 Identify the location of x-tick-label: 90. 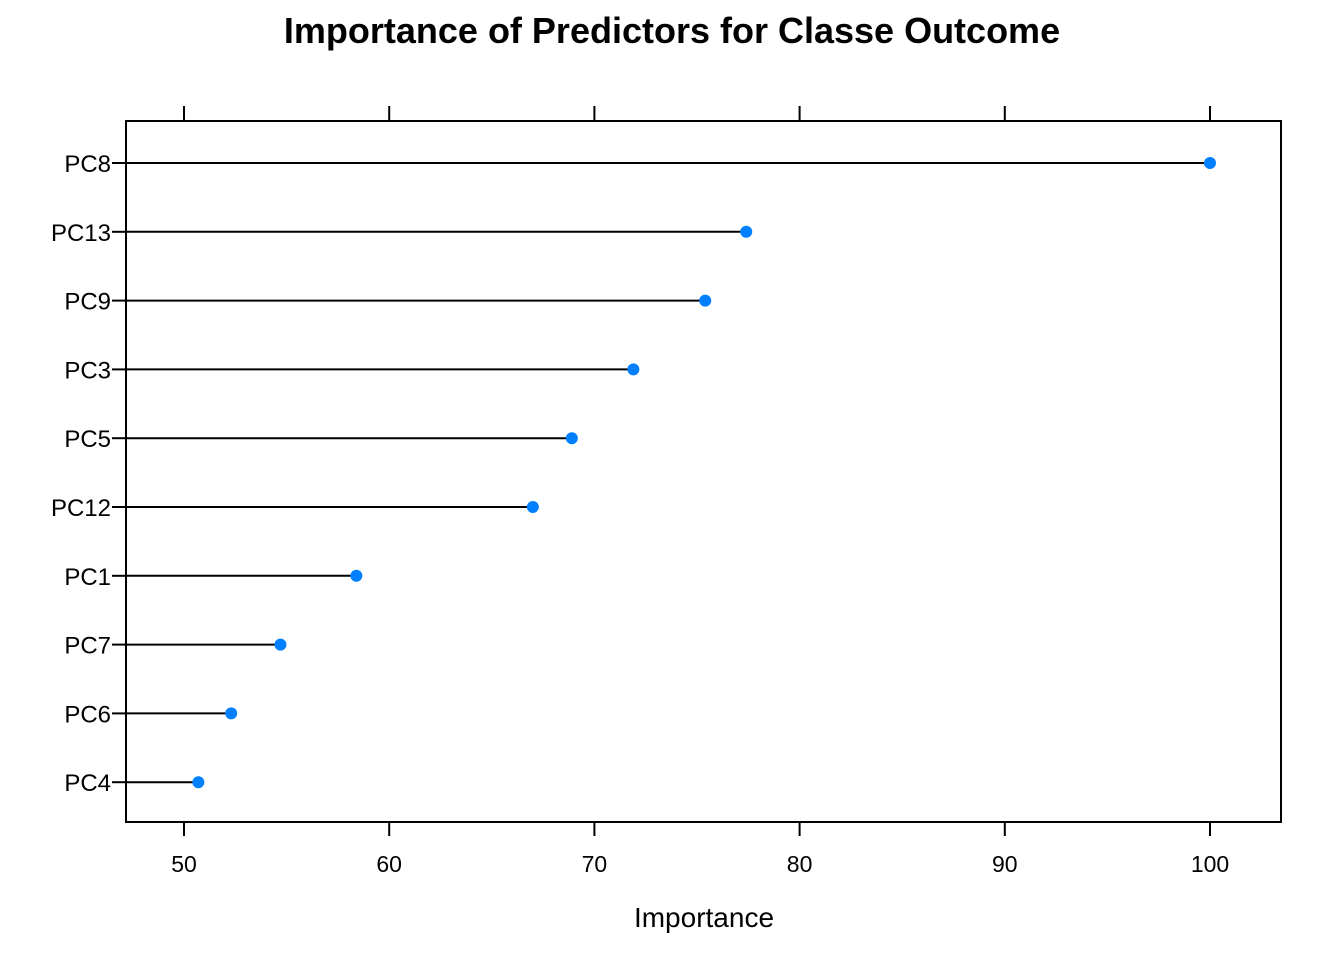
(1005, 864).